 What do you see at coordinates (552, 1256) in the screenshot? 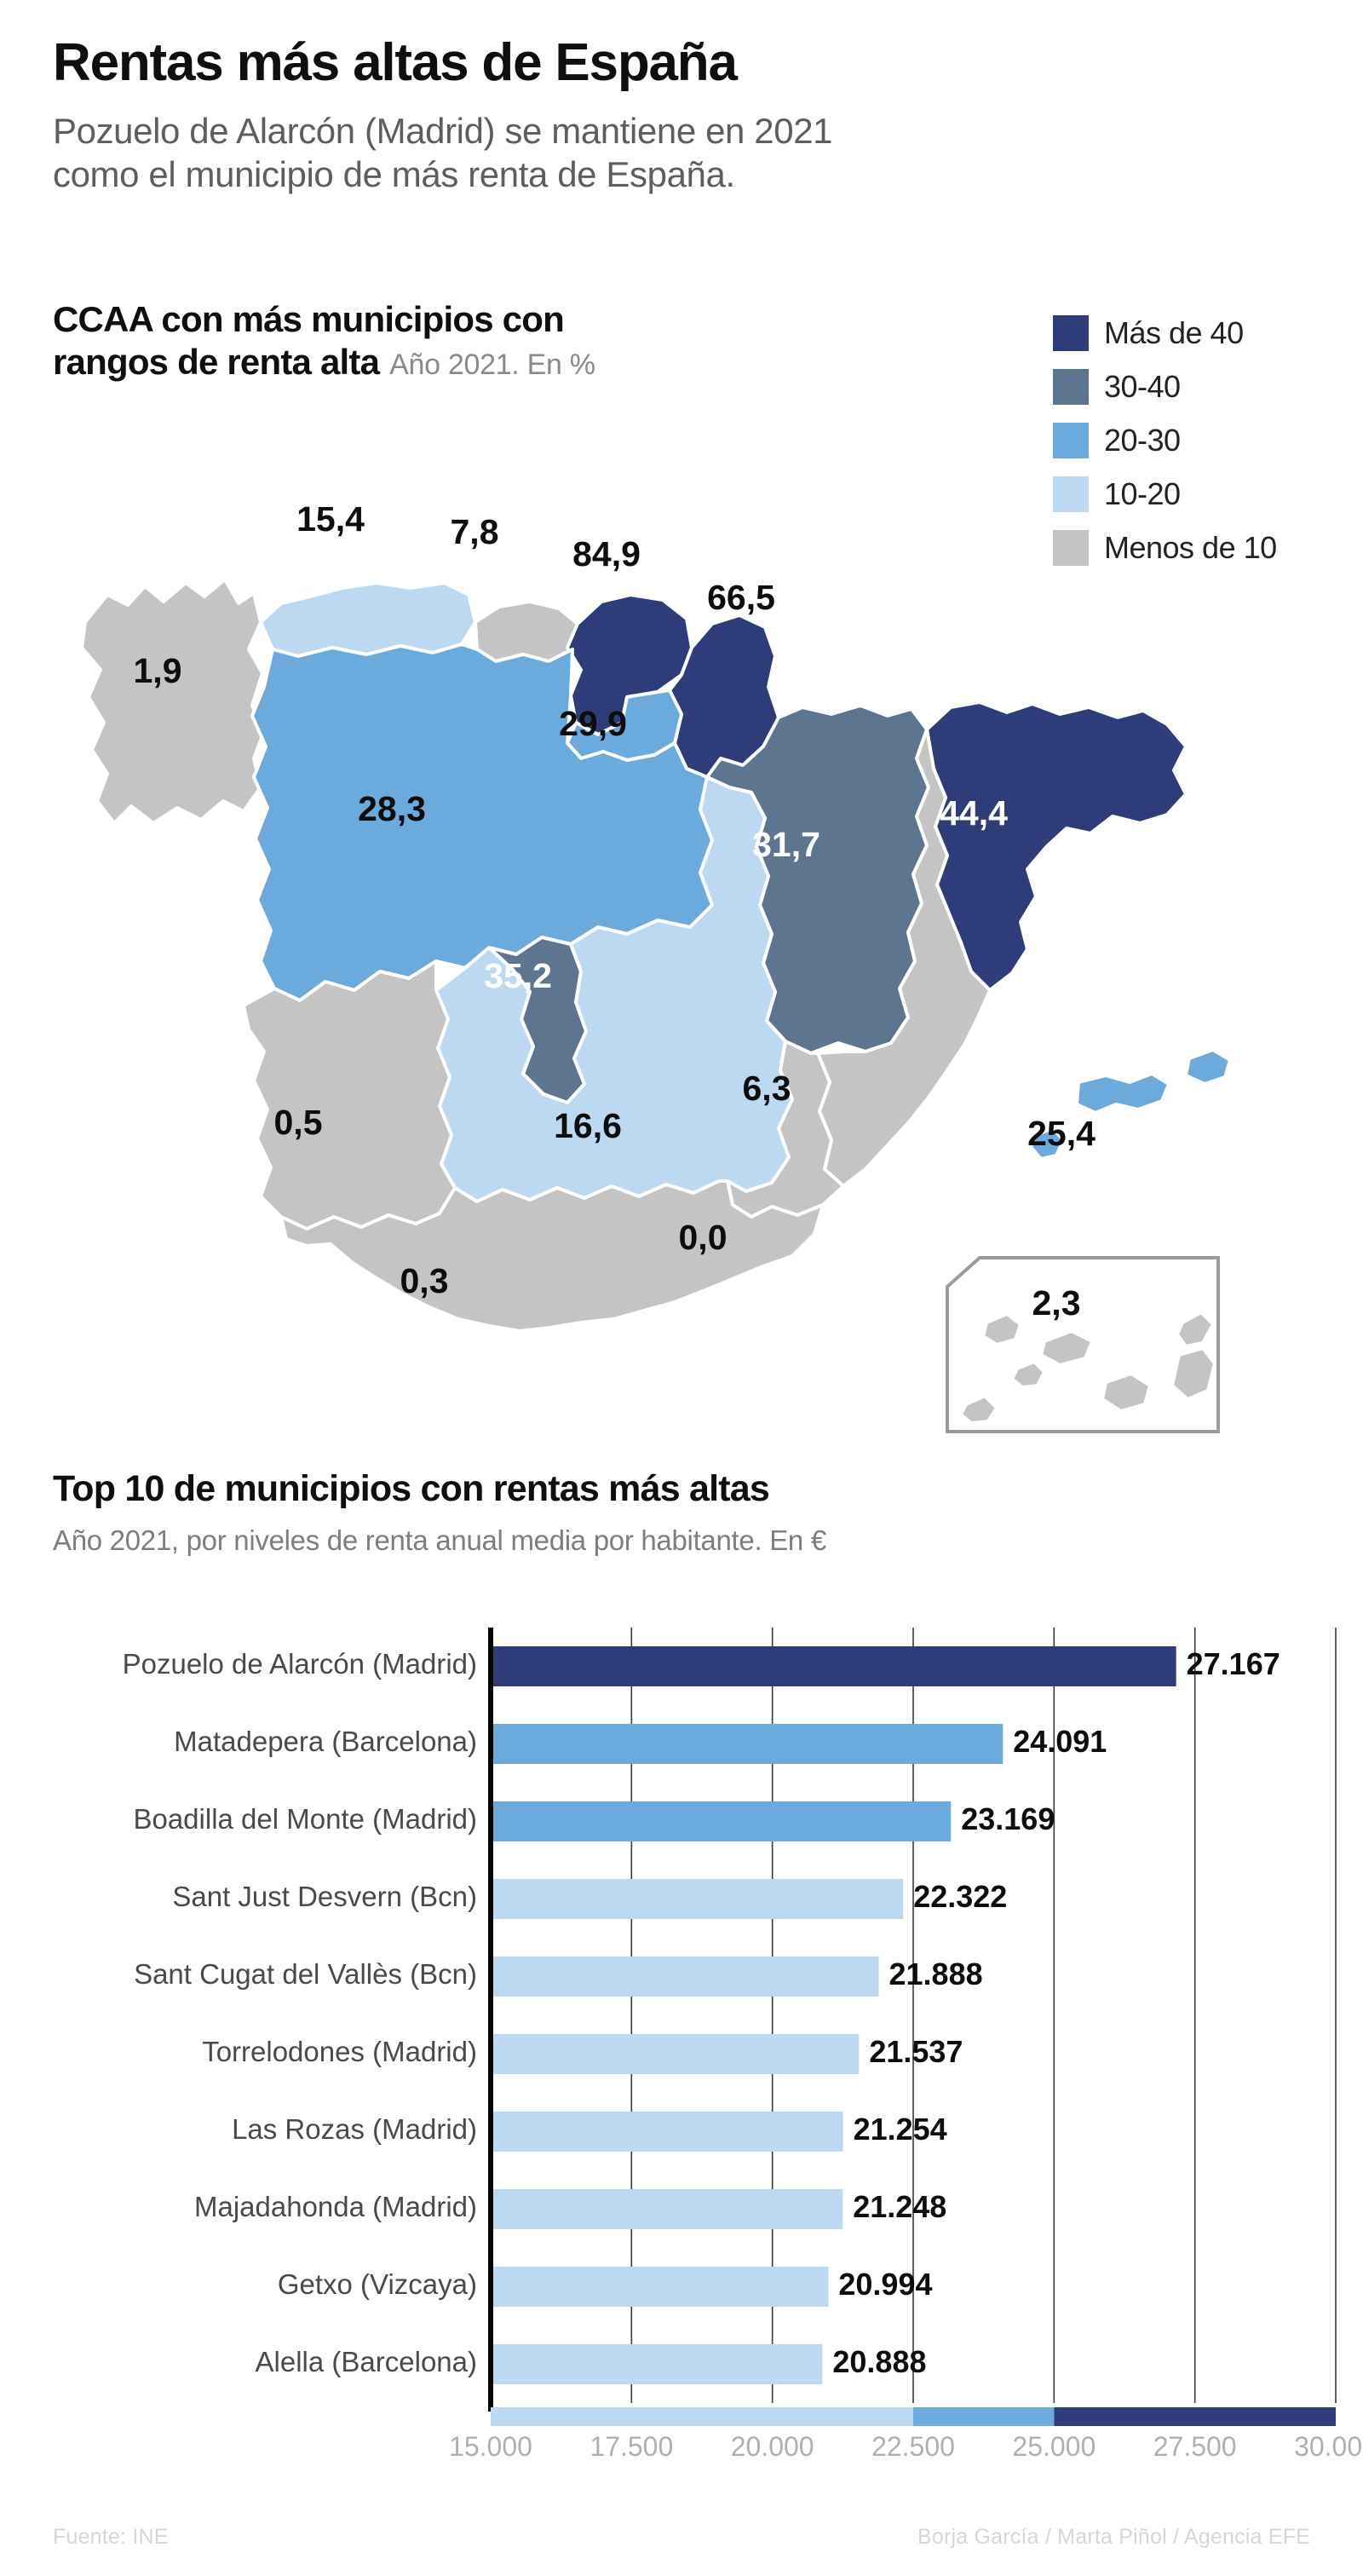
I see `map-region-andaluc-a` at bounding box center [552, 1256].